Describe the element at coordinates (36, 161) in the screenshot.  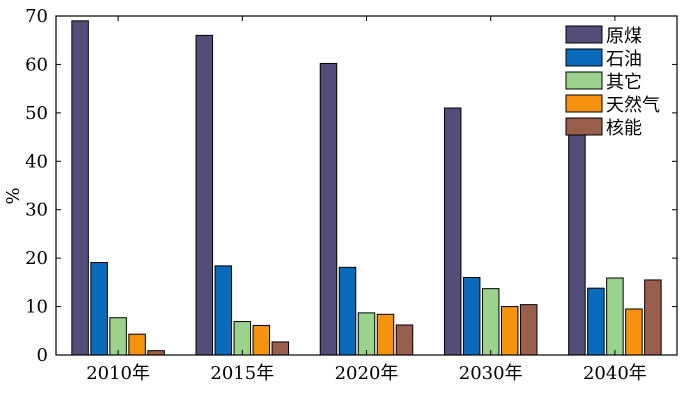
I see `y-tick-label: 40` at that location.